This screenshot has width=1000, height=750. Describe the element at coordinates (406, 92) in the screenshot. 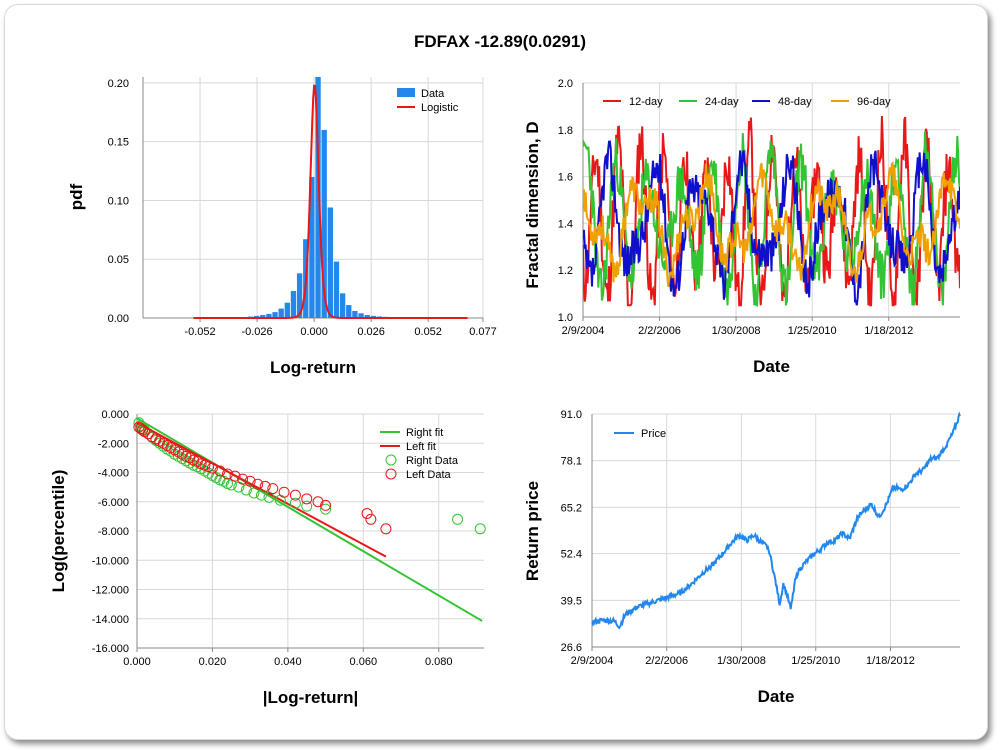

I see `legend-swatch-data` at that location.